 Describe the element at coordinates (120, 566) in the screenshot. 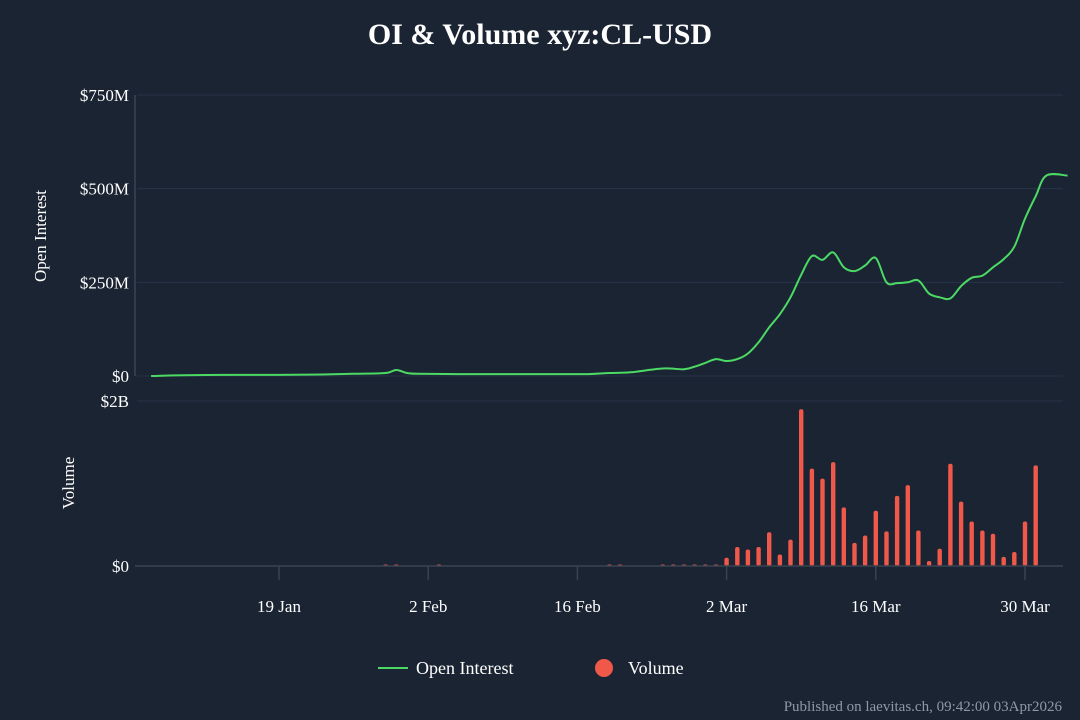

I see `volume-y-tick-label: $0` at that location.